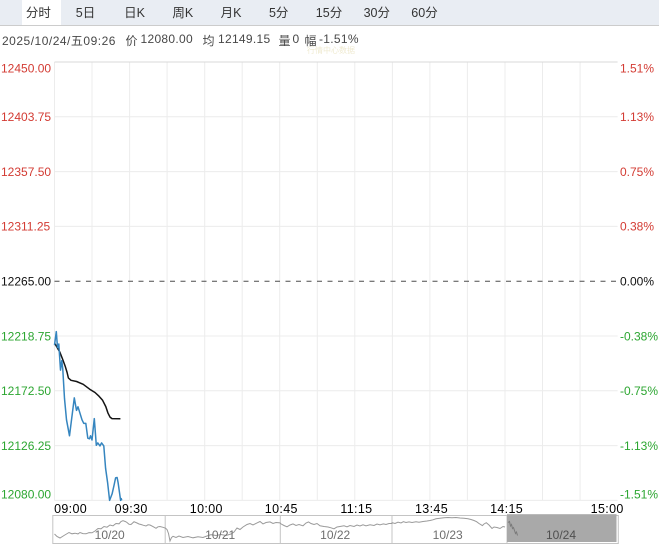 The height and width of the screenshot is (546, 659). Describe the element at coordinates (335, 535) in the screenshot. I see `svg-text: 10/22` at that location.